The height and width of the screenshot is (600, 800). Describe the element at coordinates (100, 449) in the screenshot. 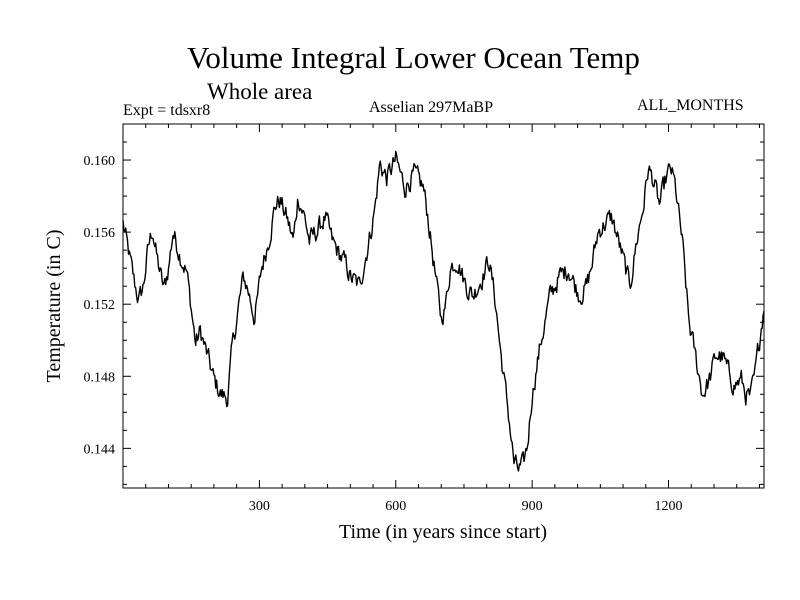

I see `y-tick-label: 0.144` at that location.